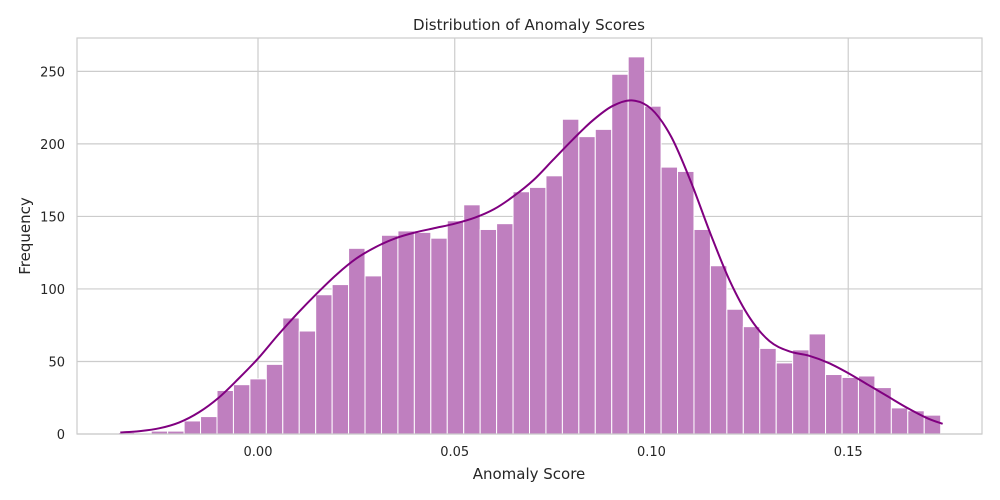 The image size is (1000, 500). What do you see at coordinates (848, 452) in the screenshot?
I see `x-tick-label: 0.15` at bounding box center [848, 452].